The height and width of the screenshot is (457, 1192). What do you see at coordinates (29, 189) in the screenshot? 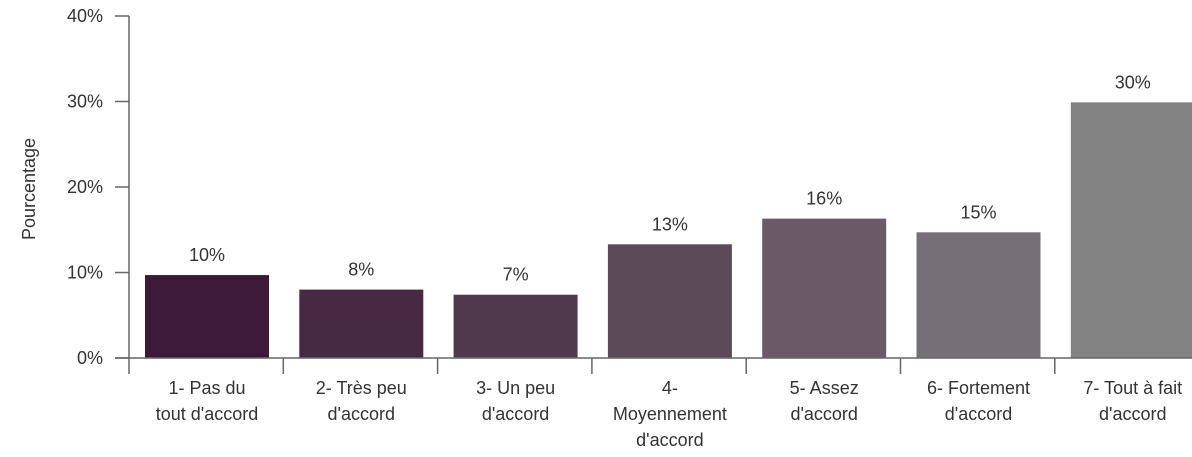
I see `y-axis-label: Pourcentage` at bounding box center [29, 189].